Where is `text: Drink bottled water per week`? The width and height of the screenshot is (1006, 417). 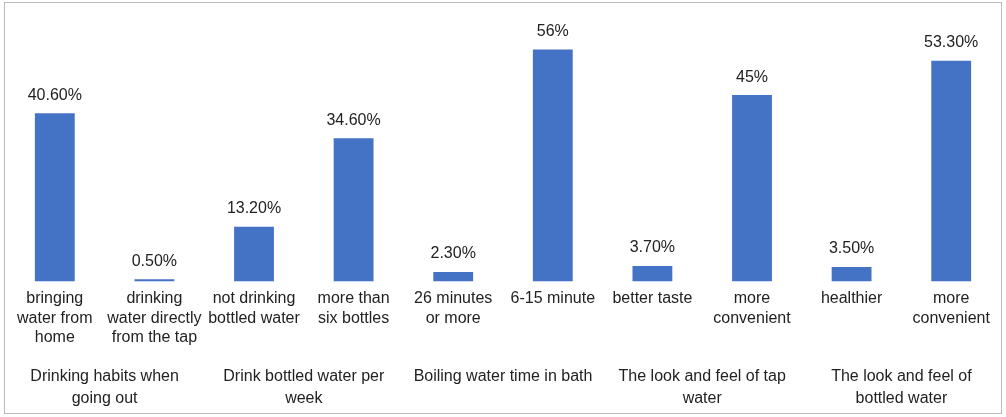 text: Drink bottled water per week is located at coordinates (304, 387).